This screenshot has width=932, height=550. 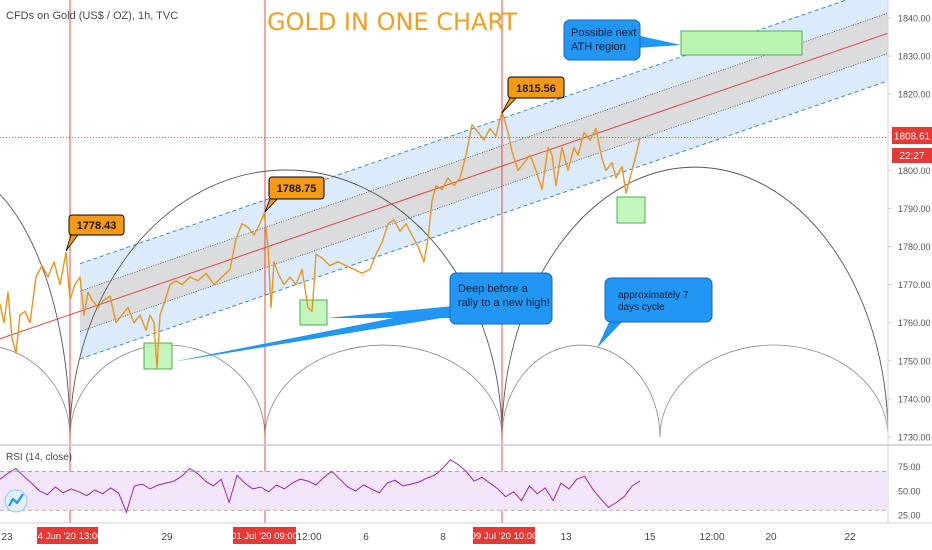 I want to click on rsi-pane: RSI (14, close) 25.00 50.00 75.00, so click(x=460, y=486).